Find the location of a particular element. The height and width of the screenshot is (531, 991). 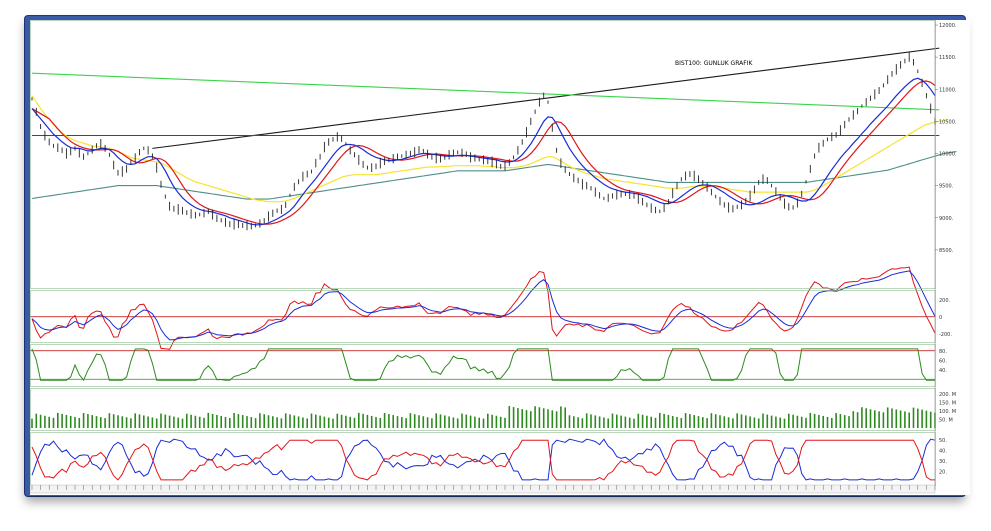

osc1-main-line is located at coordinates (483, 305).